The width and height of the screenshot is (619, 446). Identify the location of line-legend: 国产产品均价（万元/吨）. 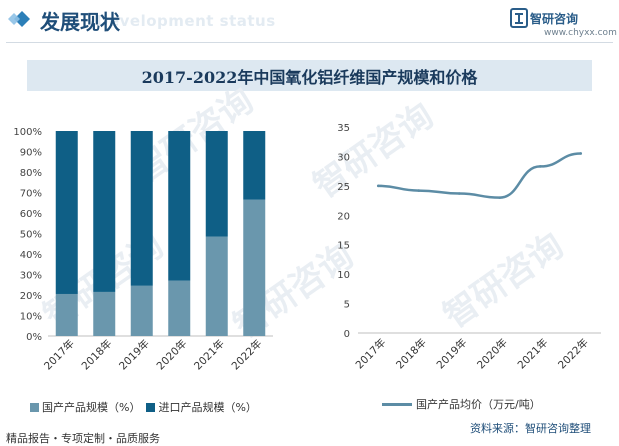
(461, 404).